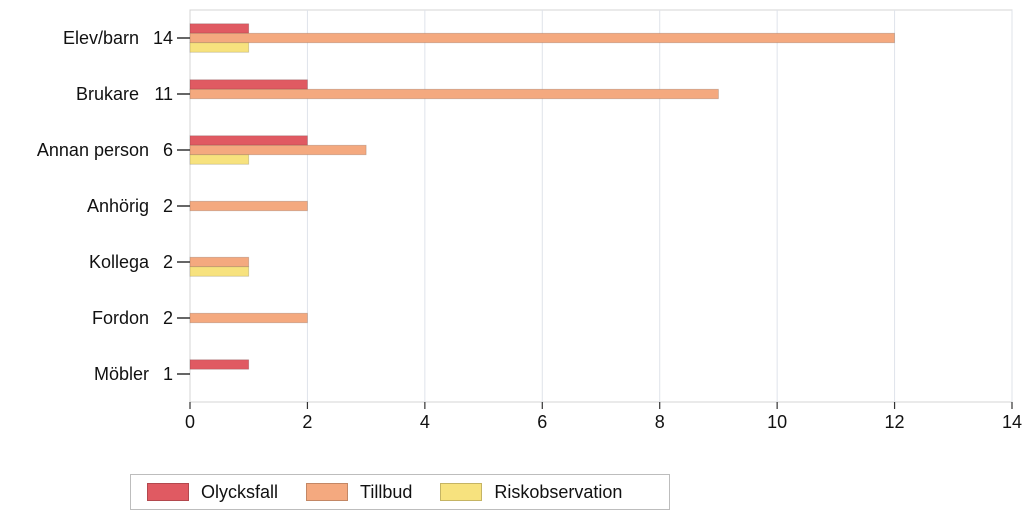  What do you see at coordinates (190, 422) in the screenshot?
I see `x-tick-label: 0` at bounding box center [190, 422].